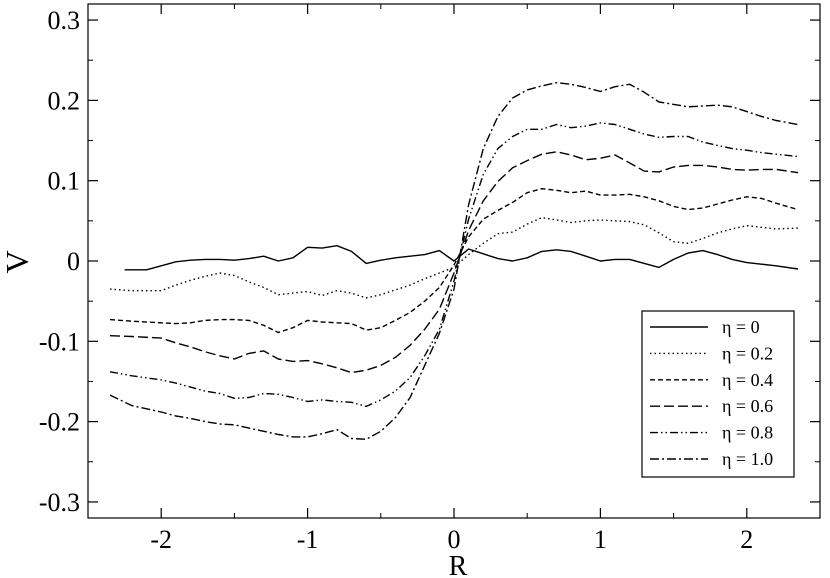 Image resolution: width=830 pixels, height=578 pixels. Describe the element at coordinates (64, 20) in the screenshot. I see `y-tick-label: 0.3` at that location.